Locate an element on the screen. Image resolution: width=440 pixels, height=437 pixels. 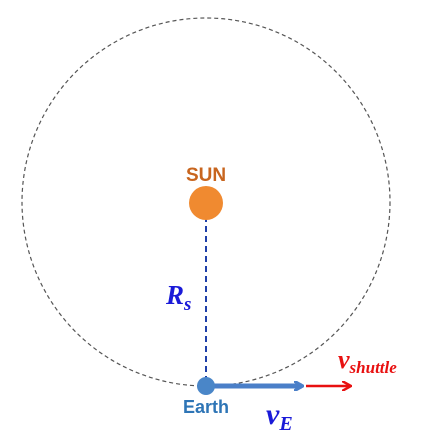
earth-label: Earth is located at coordinates (206, 407).